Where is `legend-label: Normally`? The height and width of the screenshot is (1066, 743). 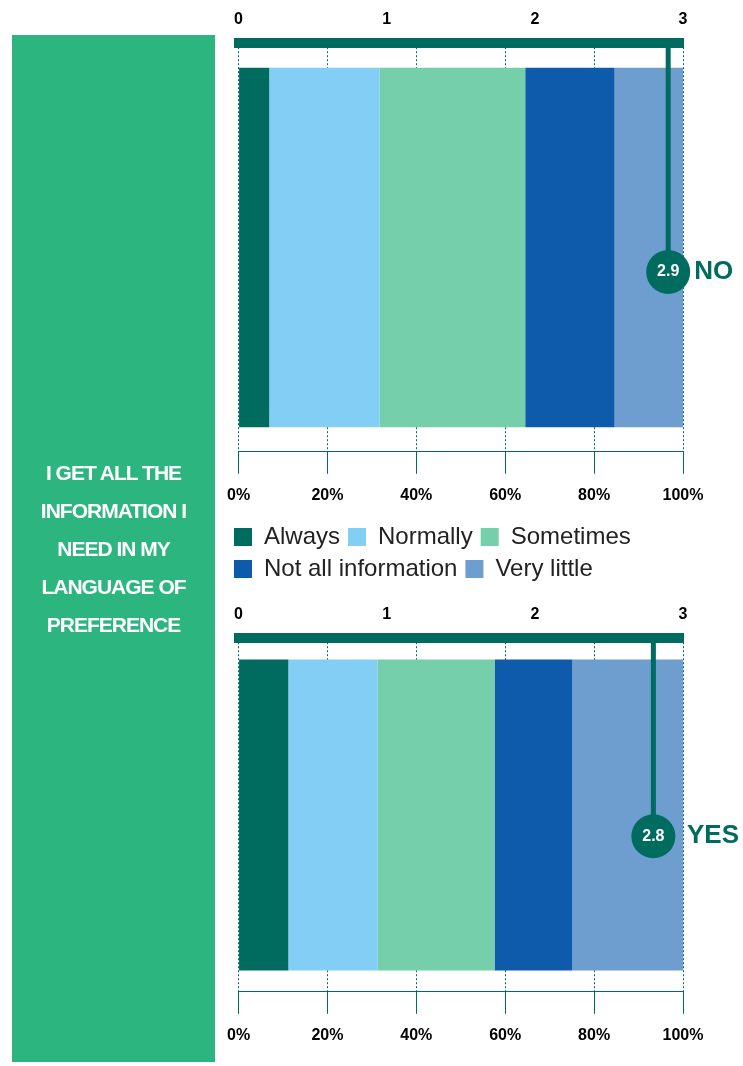
legend-label: Normally is located at coordinates (425, 535).